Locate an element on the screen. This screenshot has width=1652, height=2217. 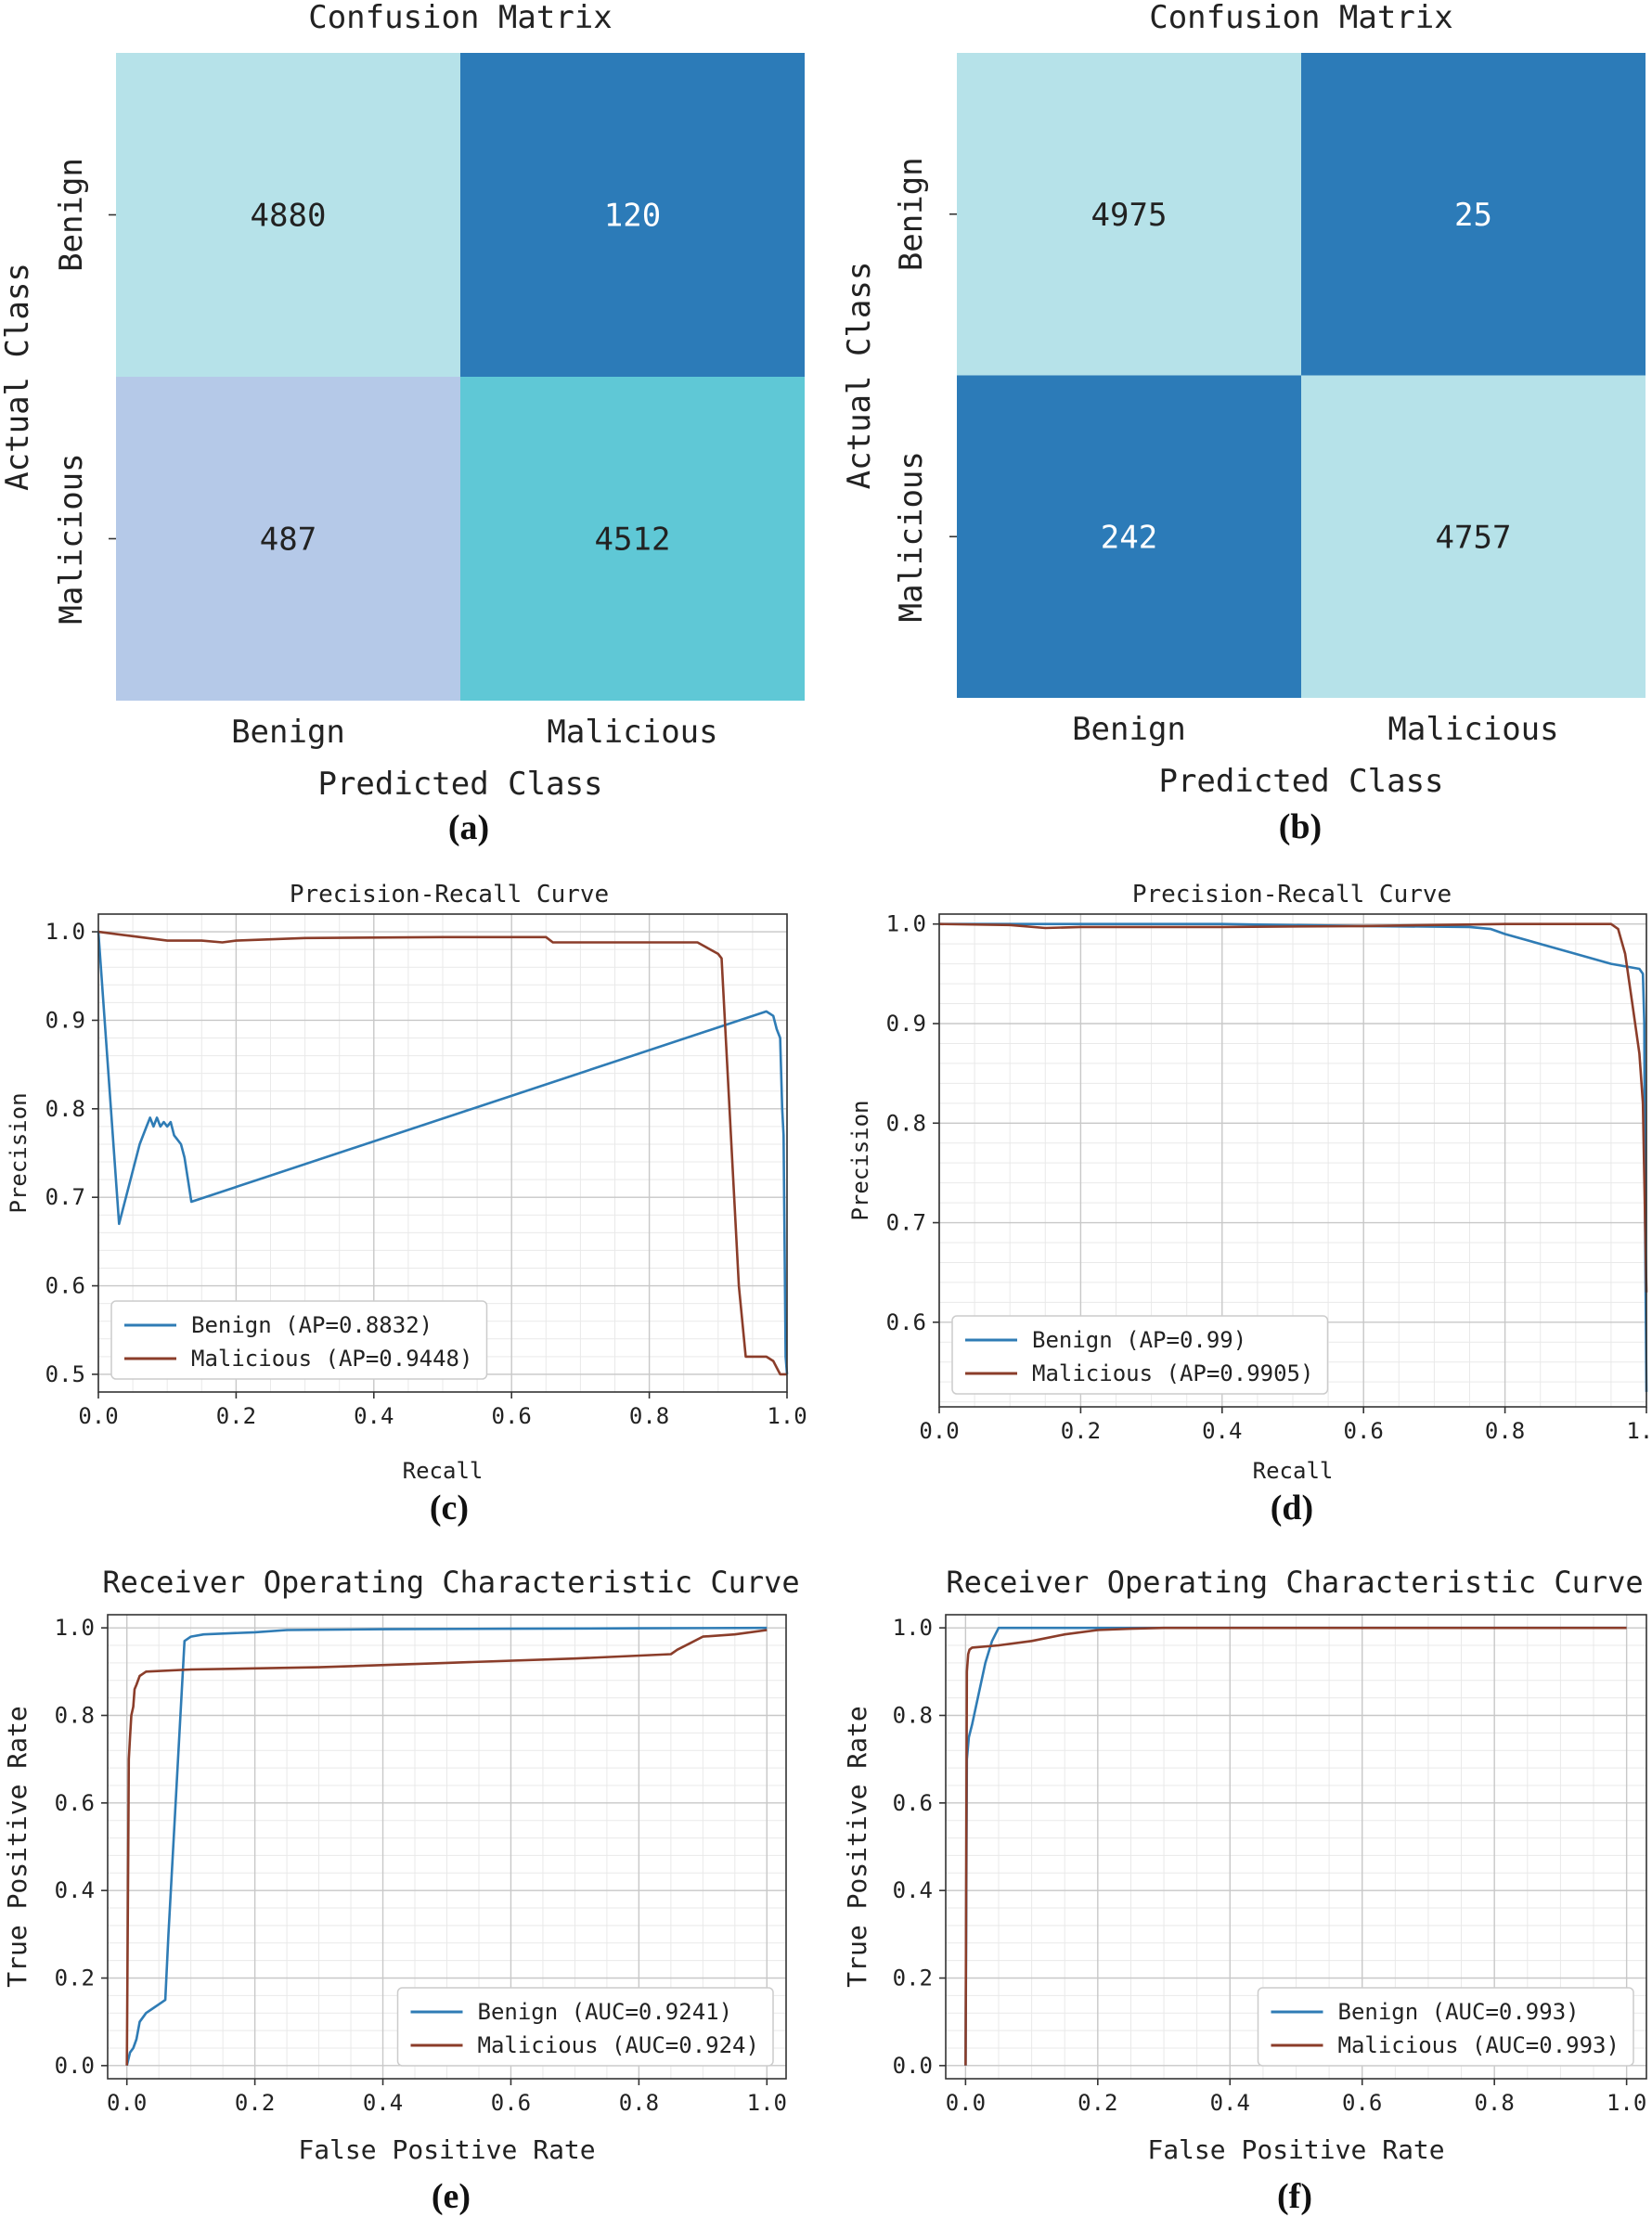
heatmap-value: 4975 is located at coordinates (1129, 216).